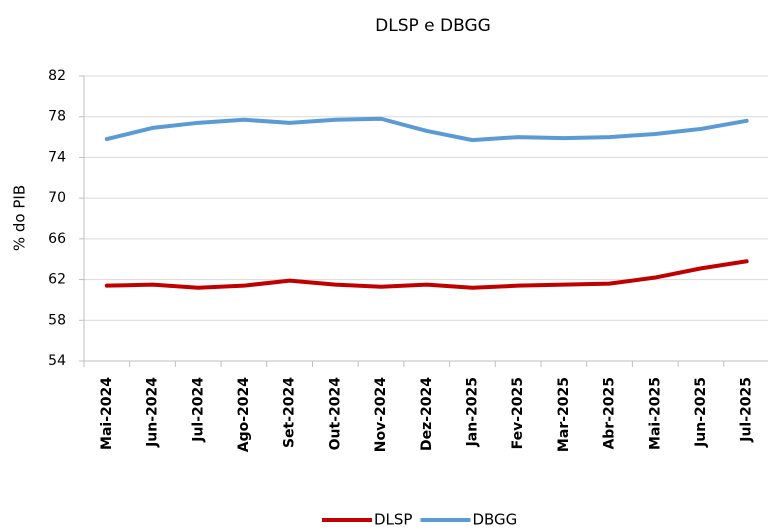  Describe the element at coordinates (57, 280) in the screenshot. I see `y-tick-label: 62` at that location.